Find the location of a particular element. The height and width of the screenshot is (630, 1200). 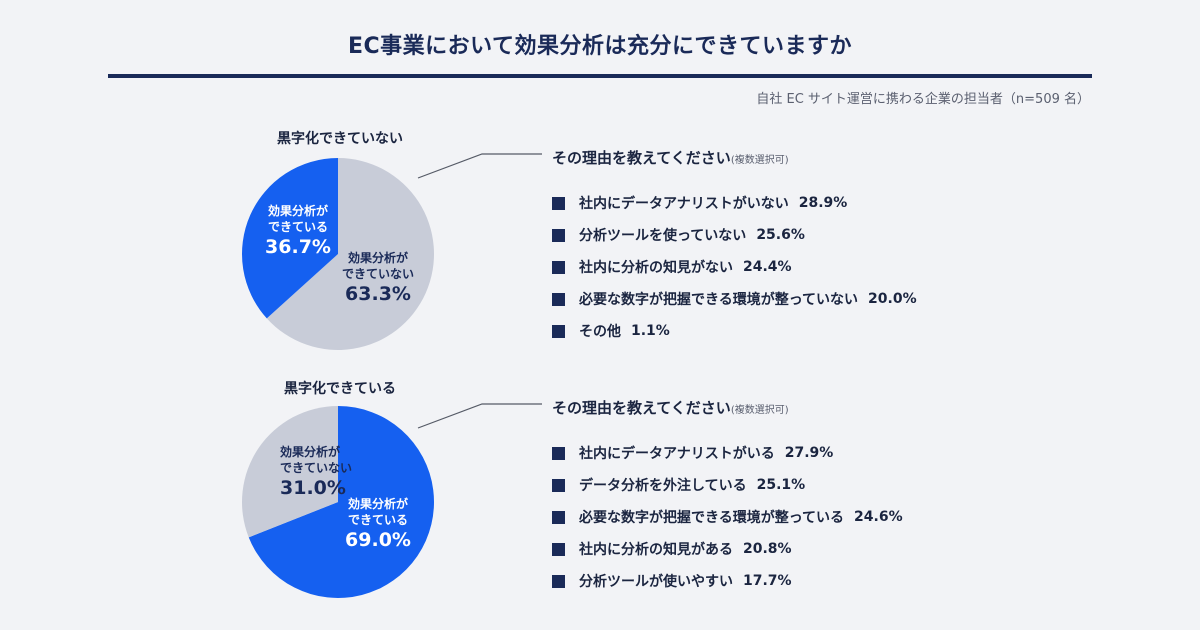

reason-2-item-2: 必要な数字が把握できる環境が整っている 24.6% is located at coordinates (727, 517).